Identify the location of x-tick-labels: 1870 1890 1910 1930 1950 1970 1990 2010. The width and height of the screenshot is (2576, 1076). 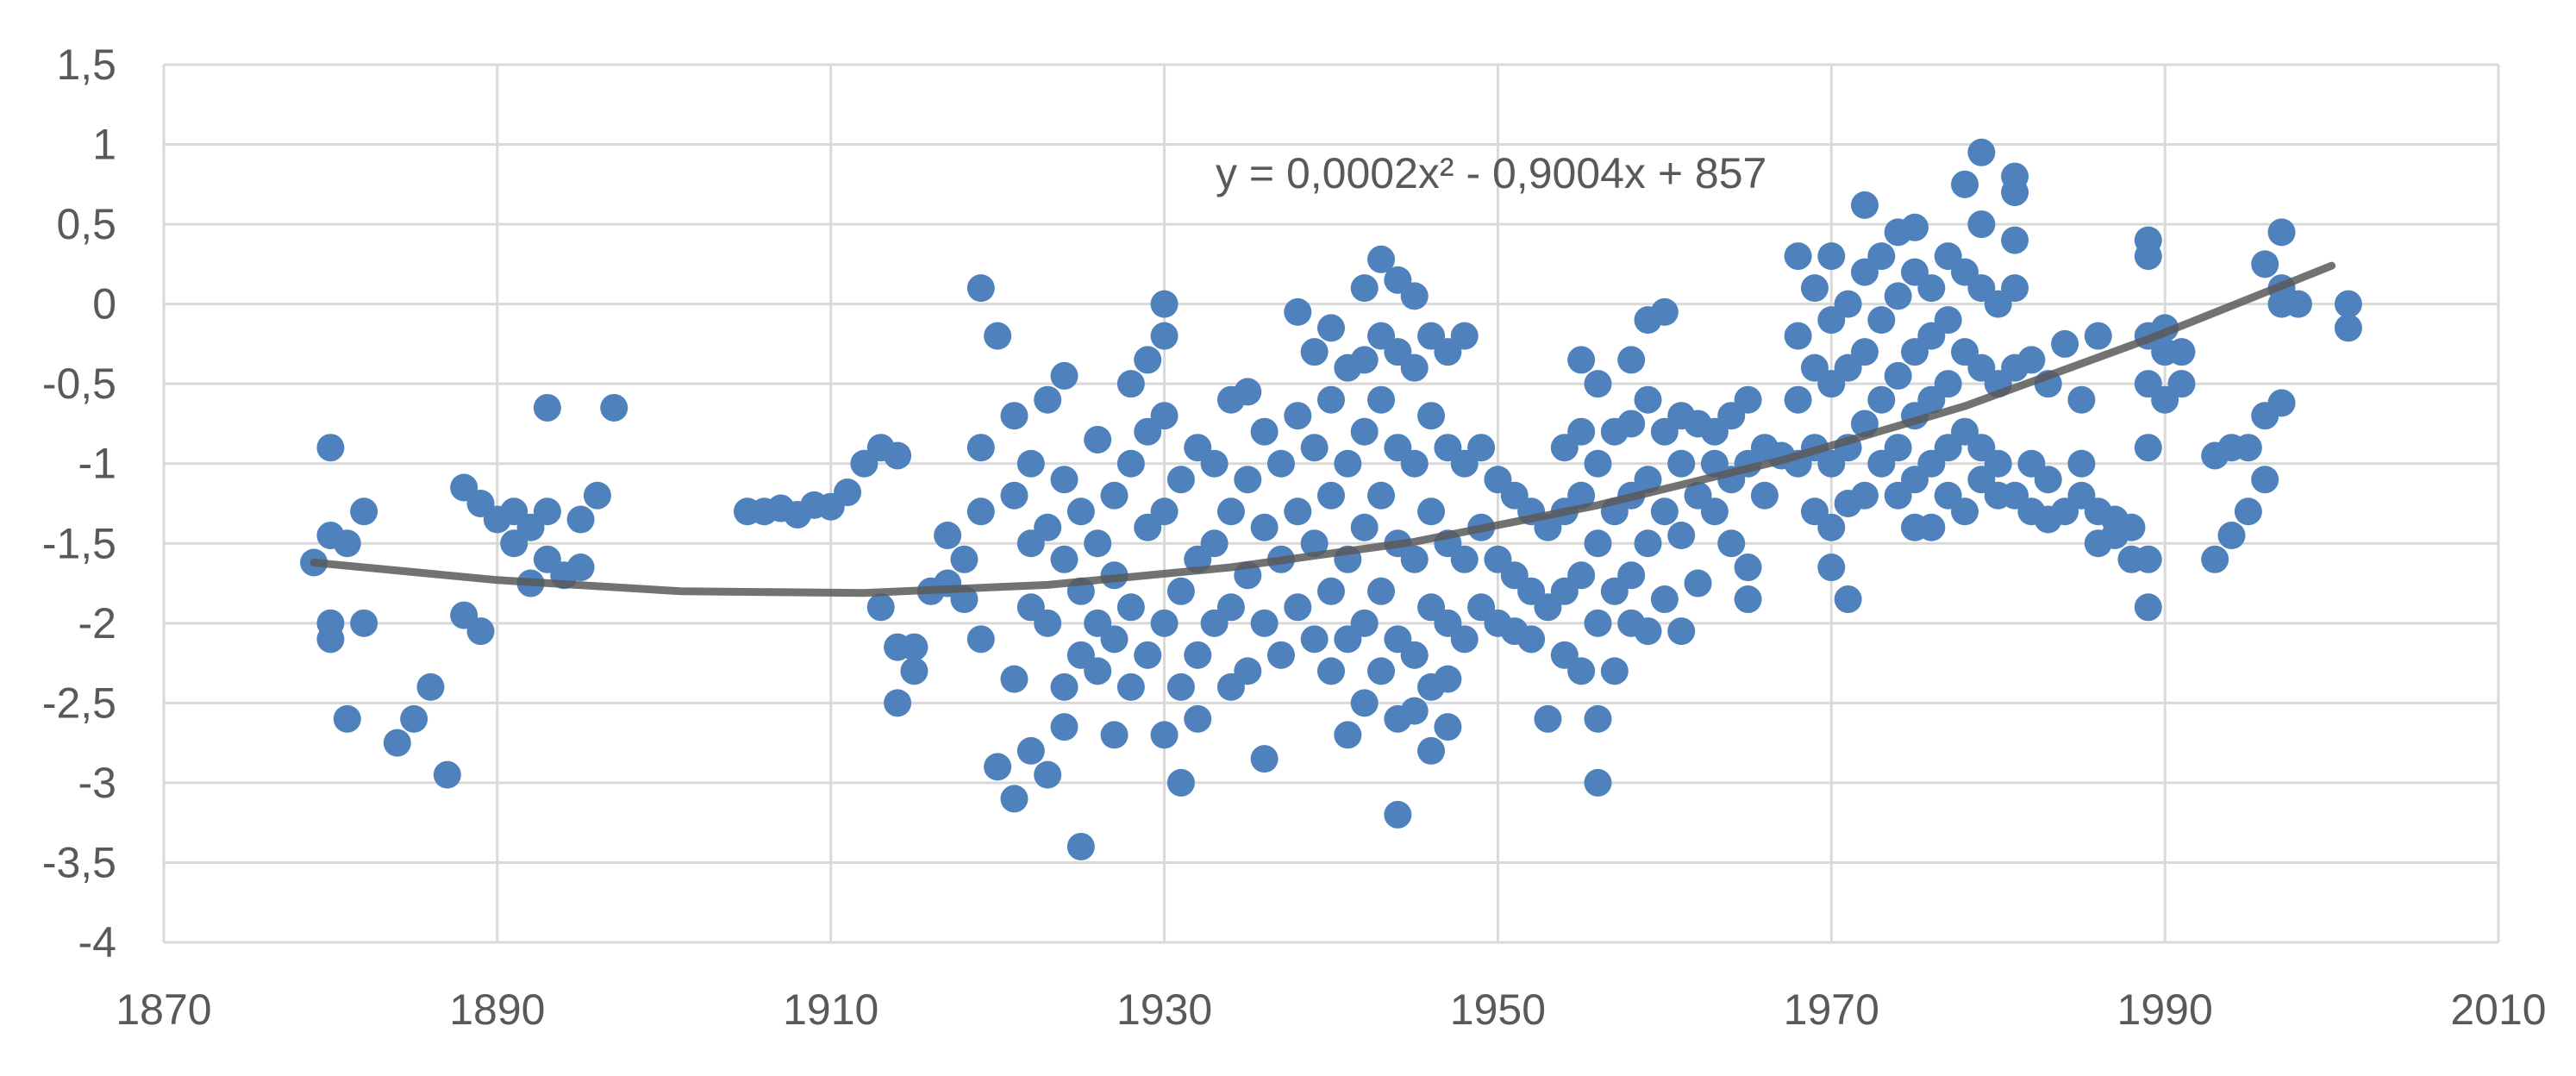
(1331, 1009).